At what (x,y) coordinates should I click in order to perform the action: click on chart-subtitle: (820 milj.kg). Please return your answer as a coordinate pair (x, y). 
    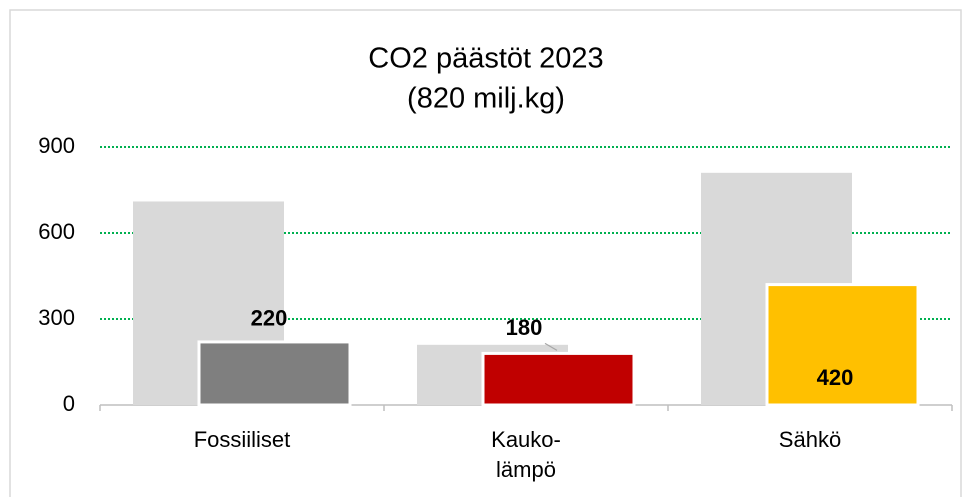
    Looking at the image, I should click on (486, 99).